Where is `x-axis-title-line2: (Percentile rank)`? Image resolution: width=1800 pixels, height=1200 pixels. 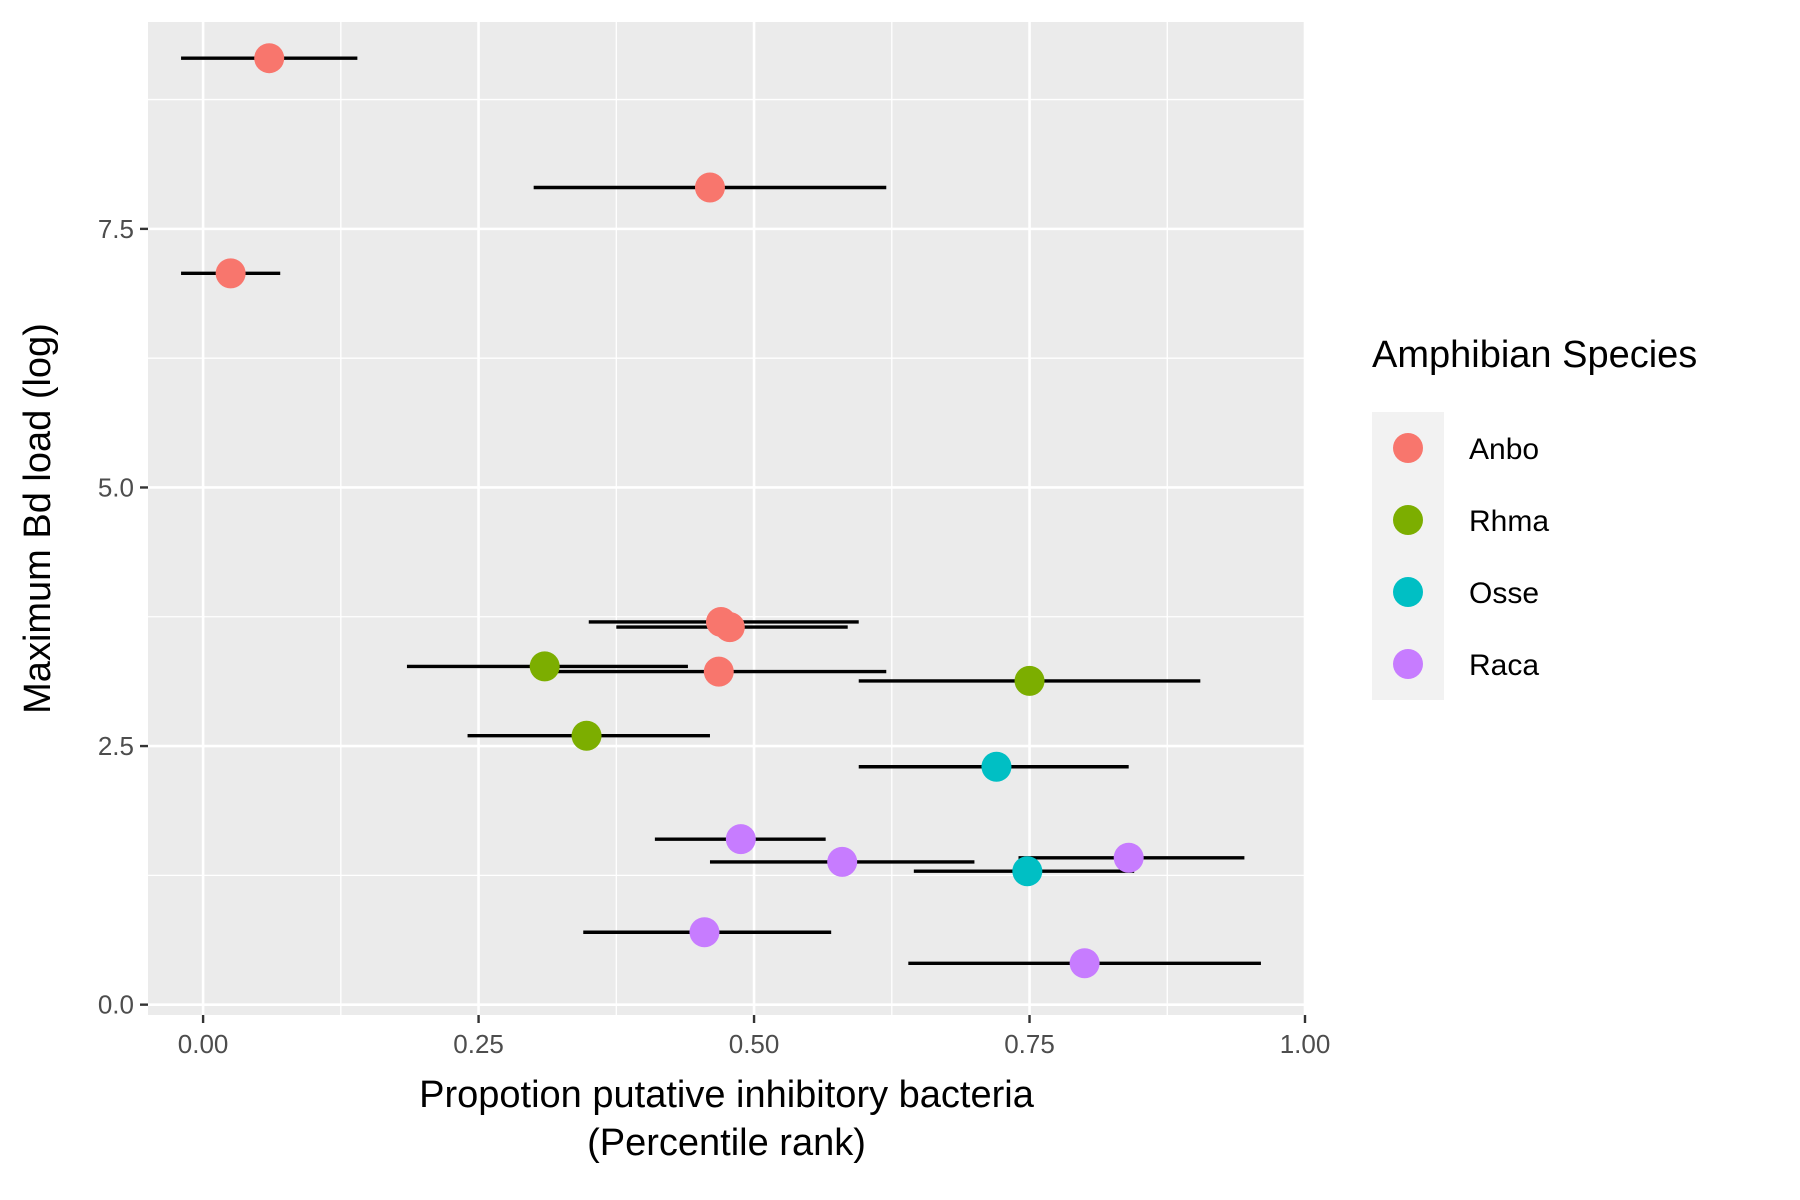
x-axis-title-line2: (Percentile rank) is located at coordinates (726, 1143).